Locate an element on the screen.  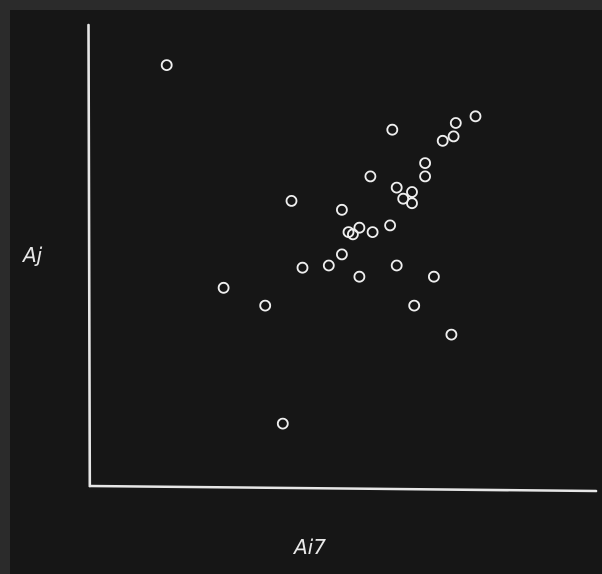
y-axis-line is located at coordinates (89, 255).